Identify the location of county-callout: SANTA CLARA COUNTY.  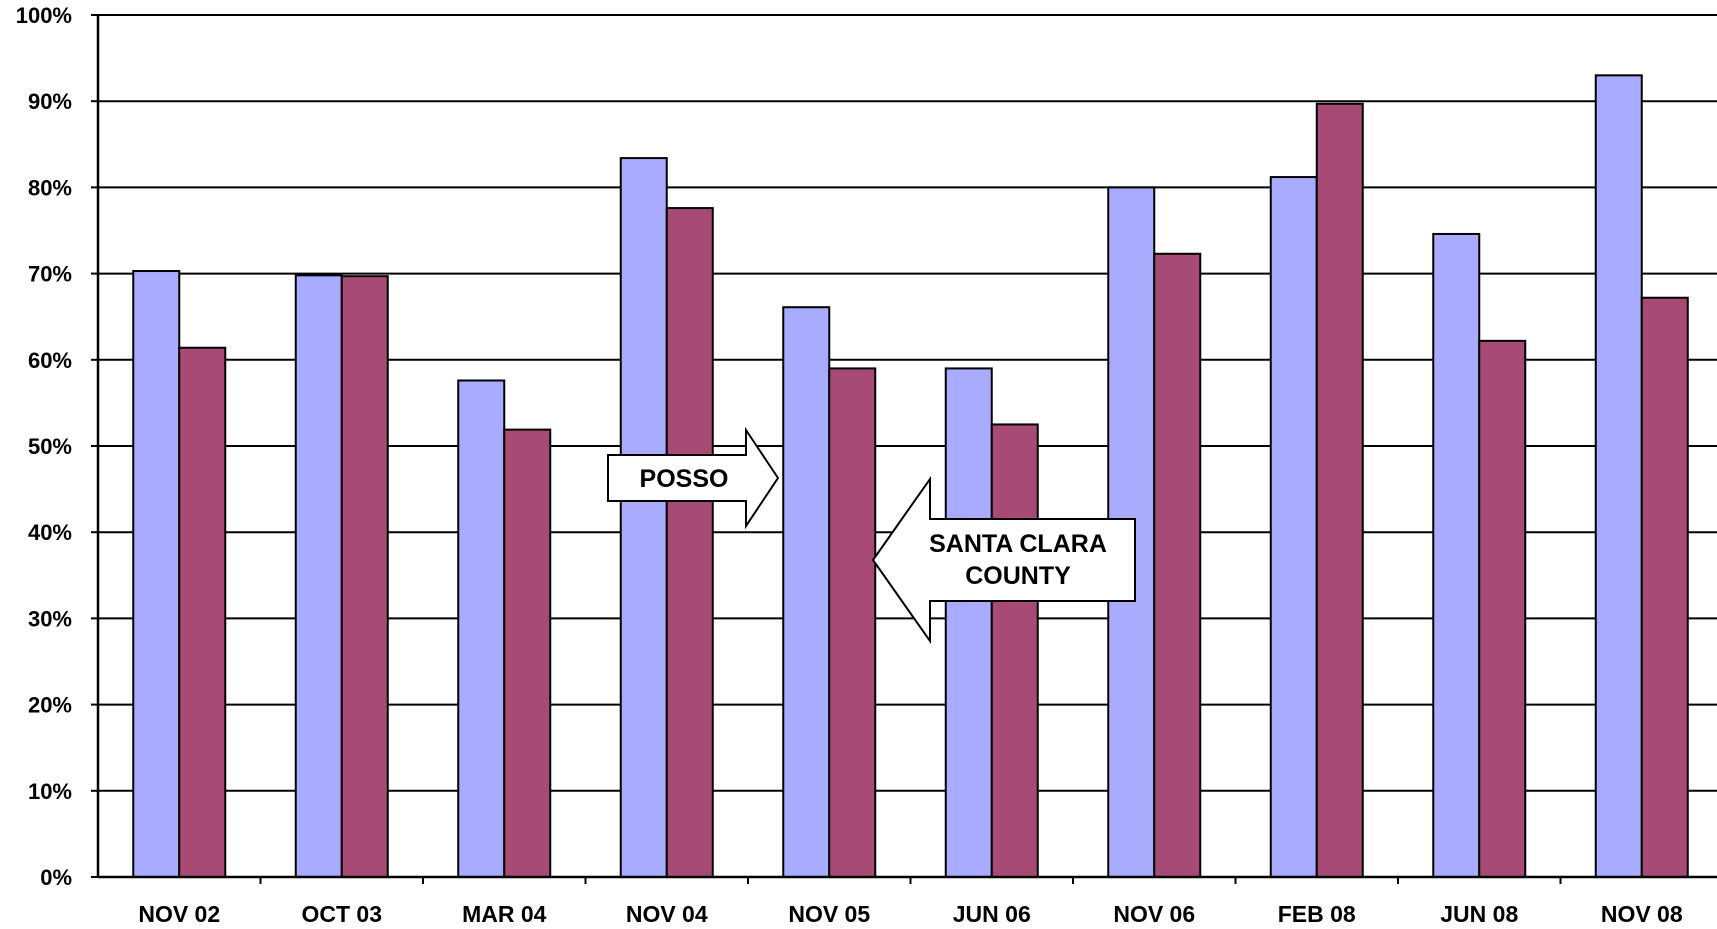
(1003, 560).